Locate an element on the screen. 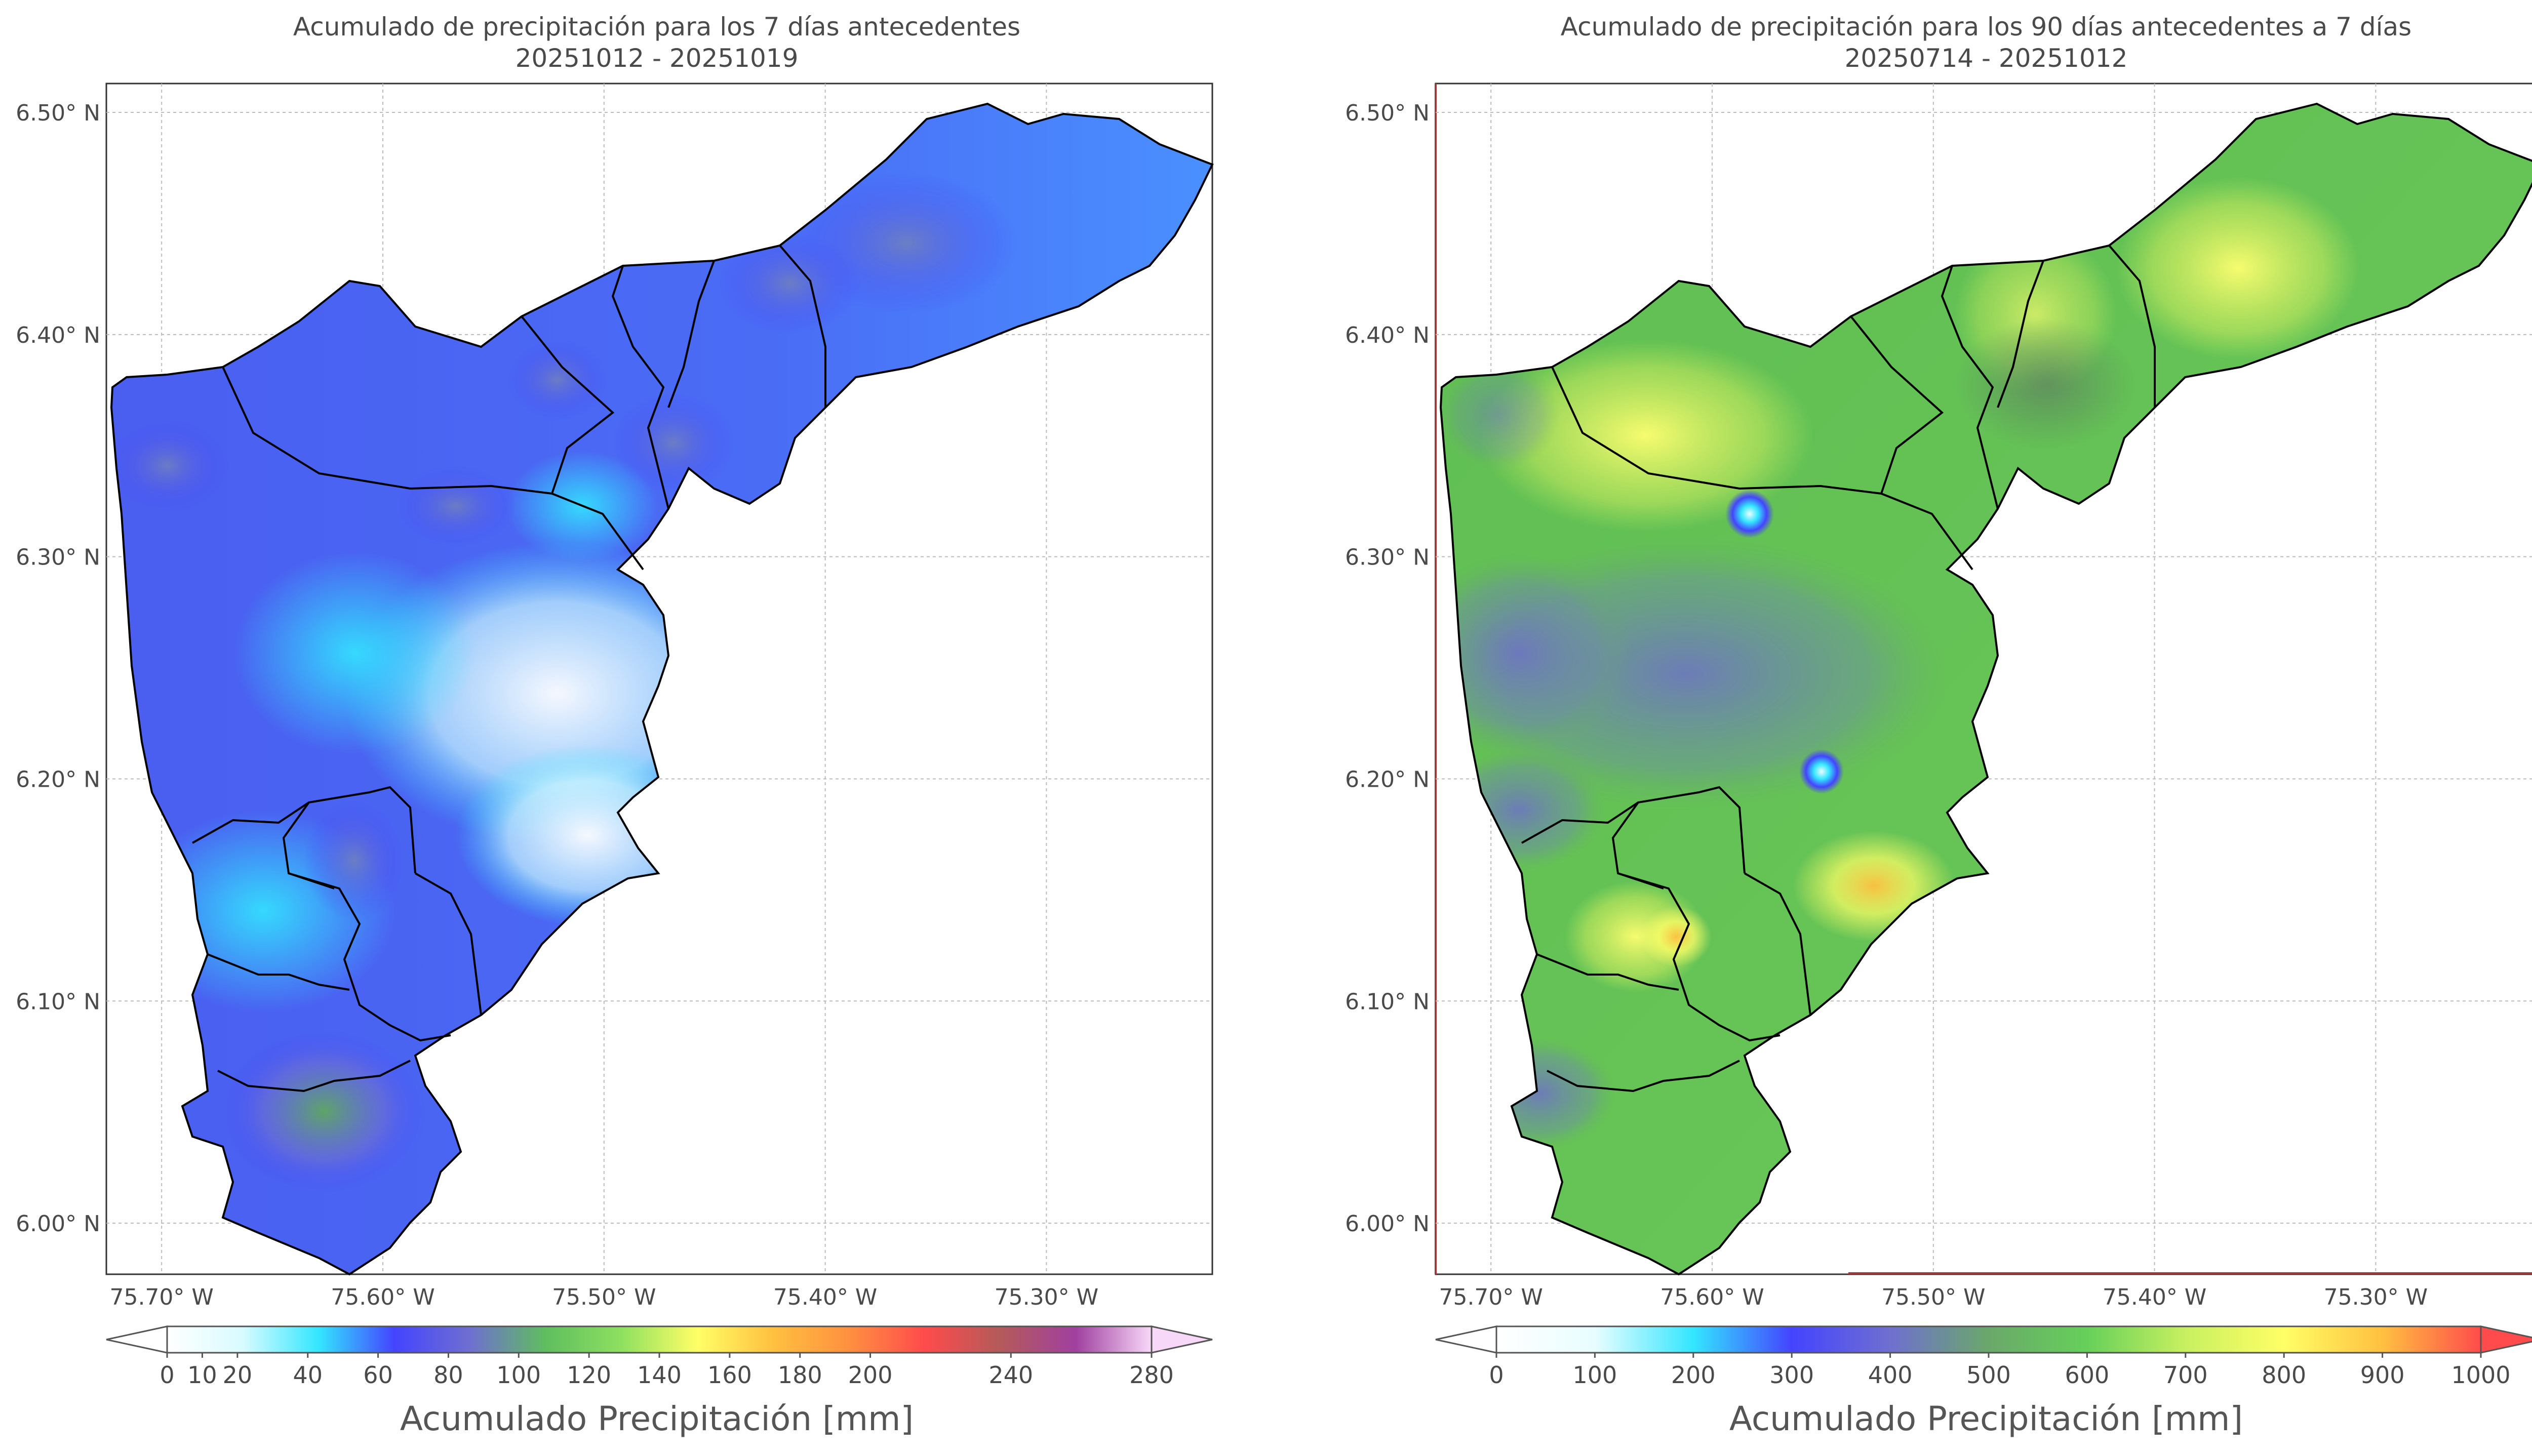 Image resolution: width=2532 pixels, height=1456 pixels. panel2-colorbar-extend-high is located at coordinates (2506, 1339).